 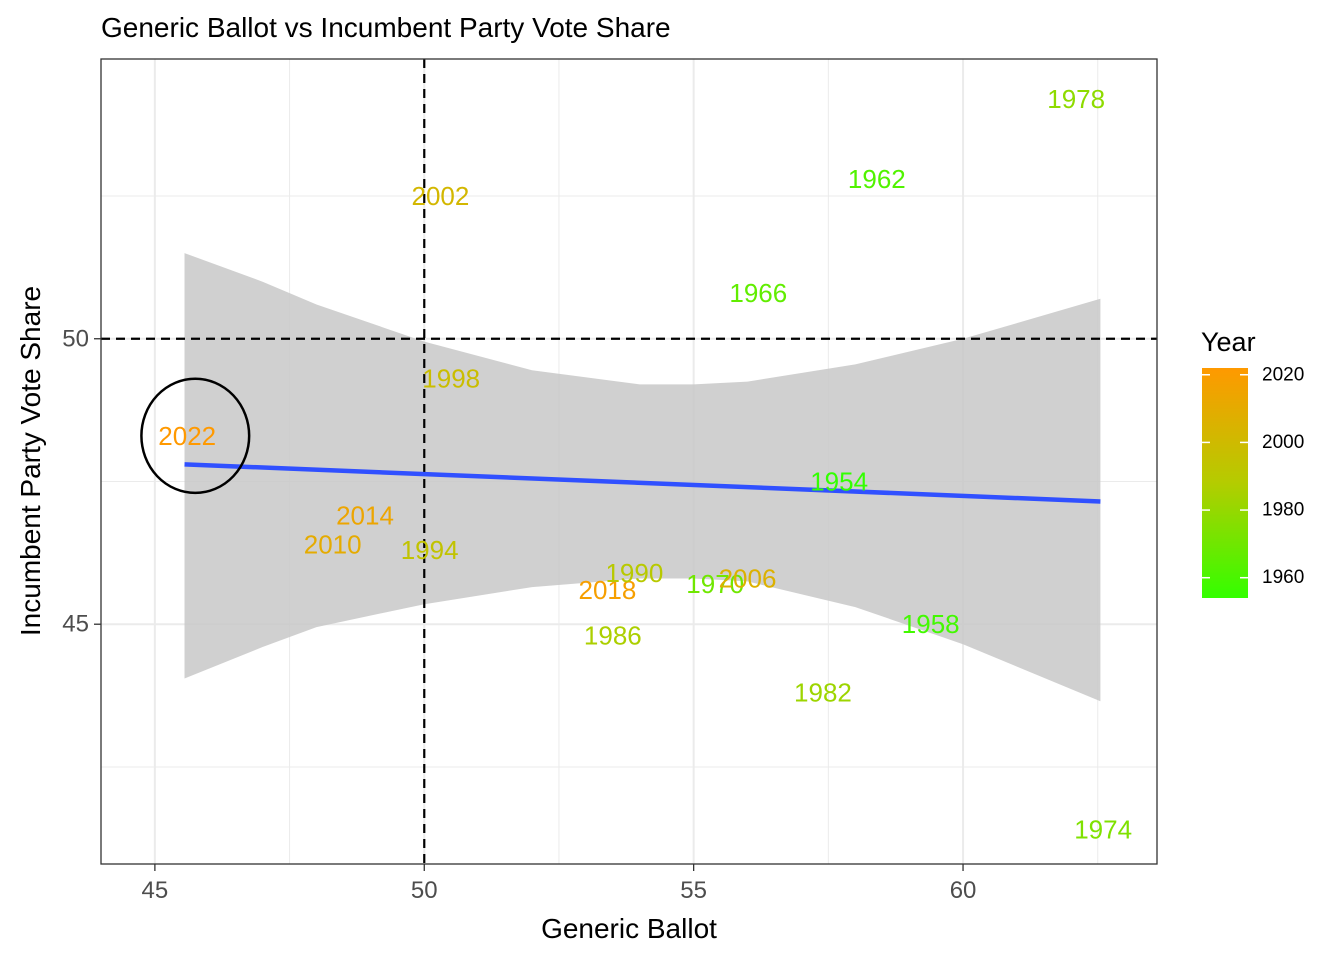 What do you see at coordinates (748, 579) in the screenshot?
I see `year-label-2006: 2006` at bounding box center [748, 579].